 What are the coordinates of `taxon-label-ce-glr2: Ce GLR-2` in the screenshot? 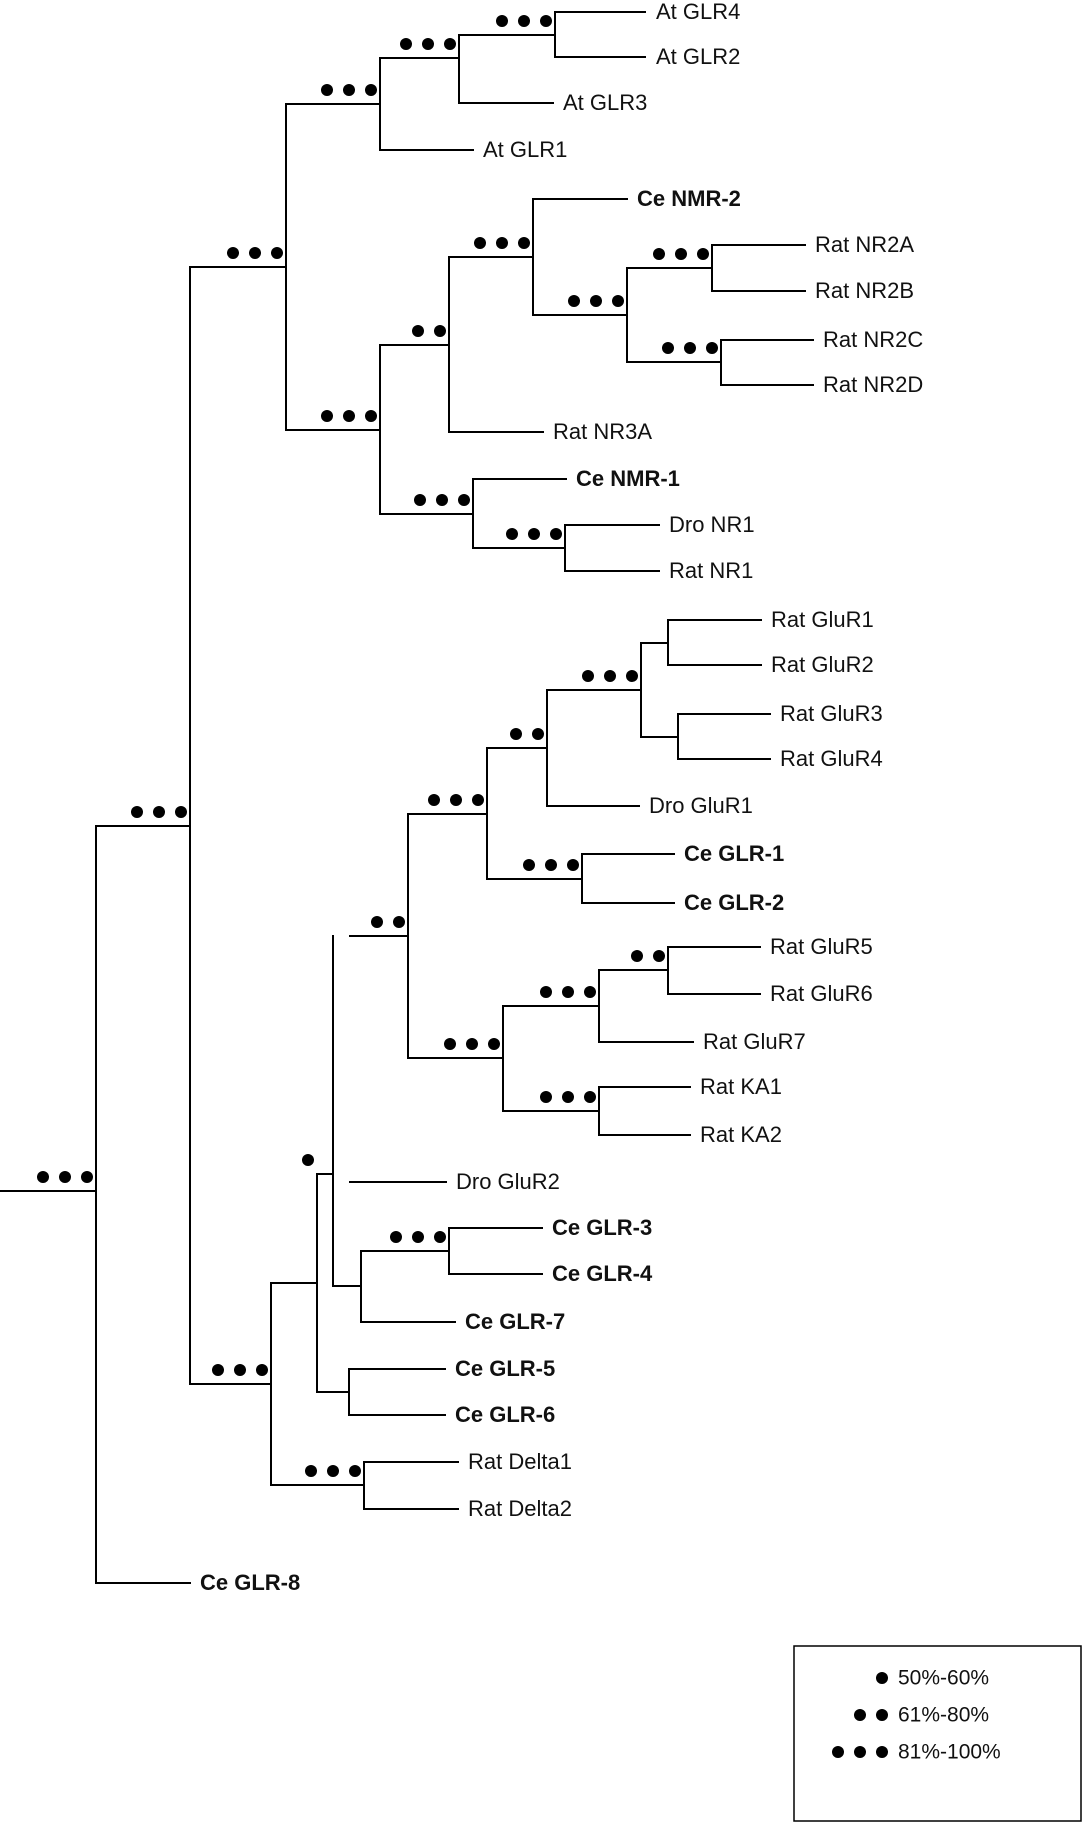 It's located at (734, 902).